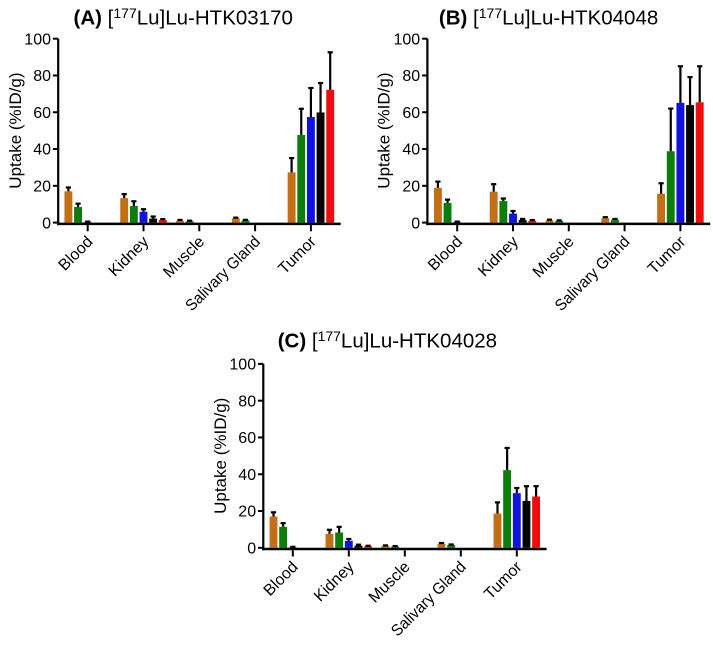 This screenshot has width=713, height=646. Describe the element at coordinates (548, 17) in the screenshot. I see `svg-text: (B) [177Lu]Lu-HTK04048` at that location.